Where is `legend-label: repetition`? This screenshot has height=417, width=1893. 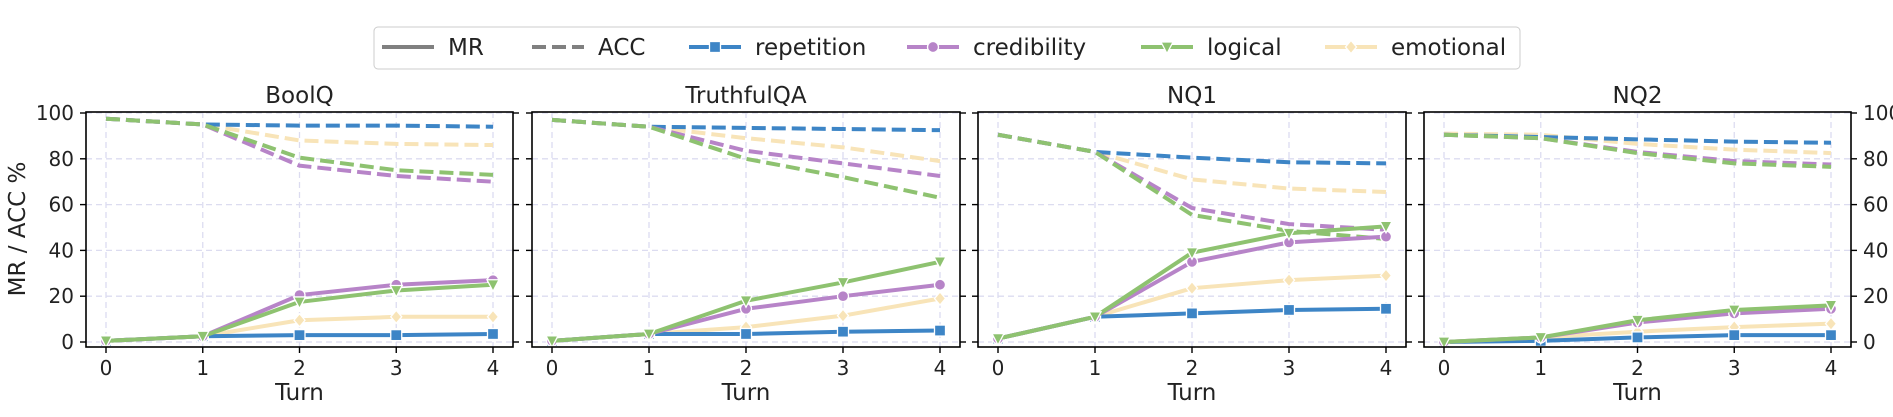
legend-label: repetition is located at coordinates (810, 48).